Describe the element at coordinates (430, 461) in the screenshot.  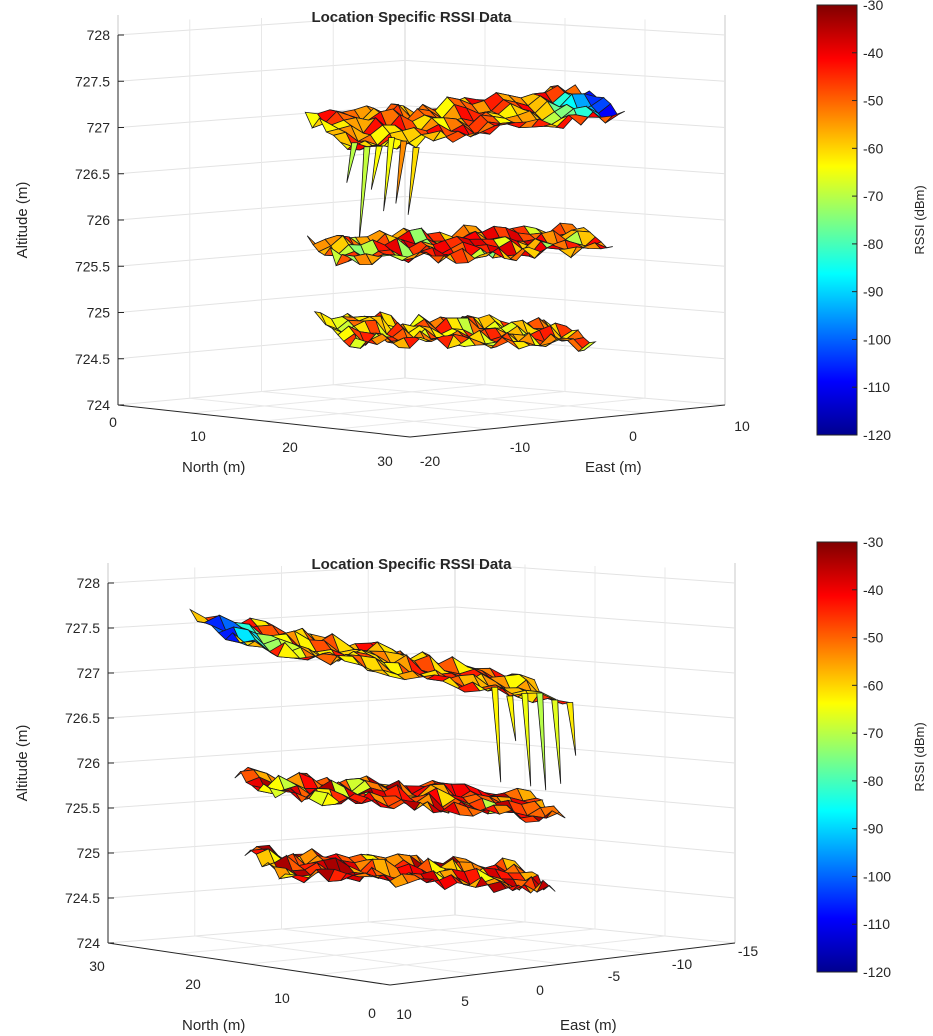
I see `east-tick-label: -20` at that location.